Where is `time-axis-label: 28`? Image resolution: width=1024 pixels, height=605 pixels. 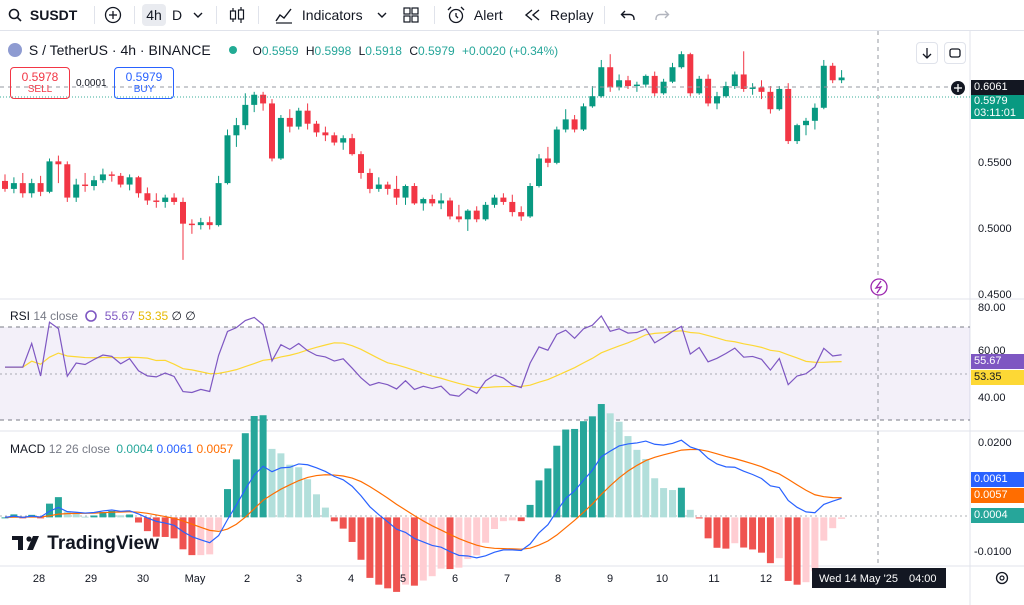
time-axis-label: 28 is located at coordinates (39, 579).